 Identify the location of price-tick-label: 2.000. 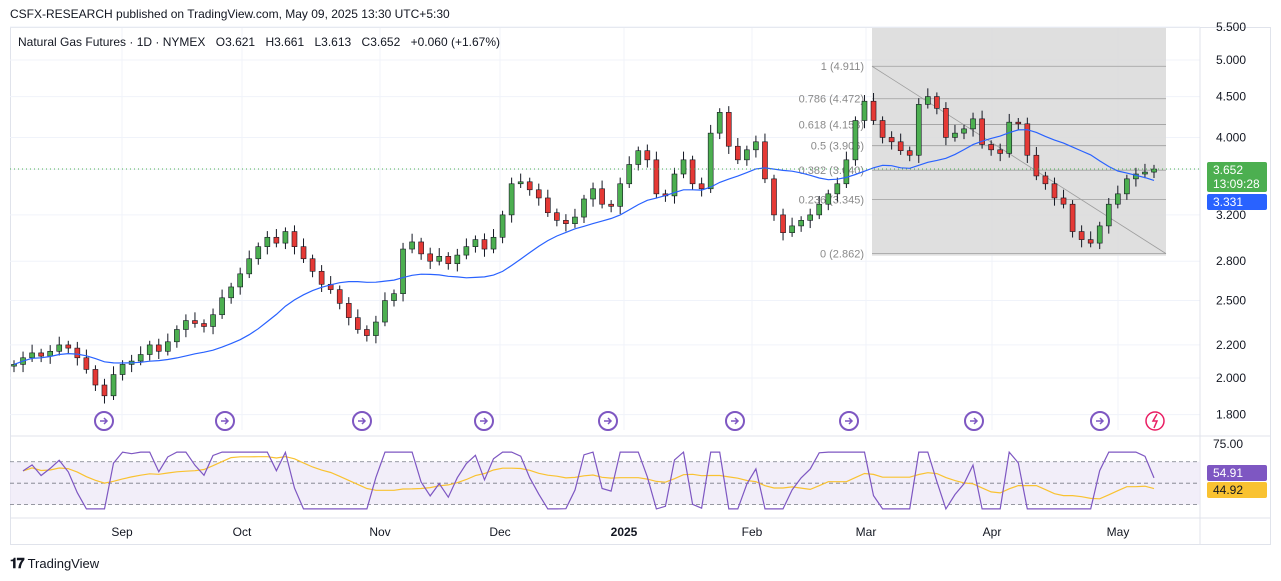
(1231, 378).